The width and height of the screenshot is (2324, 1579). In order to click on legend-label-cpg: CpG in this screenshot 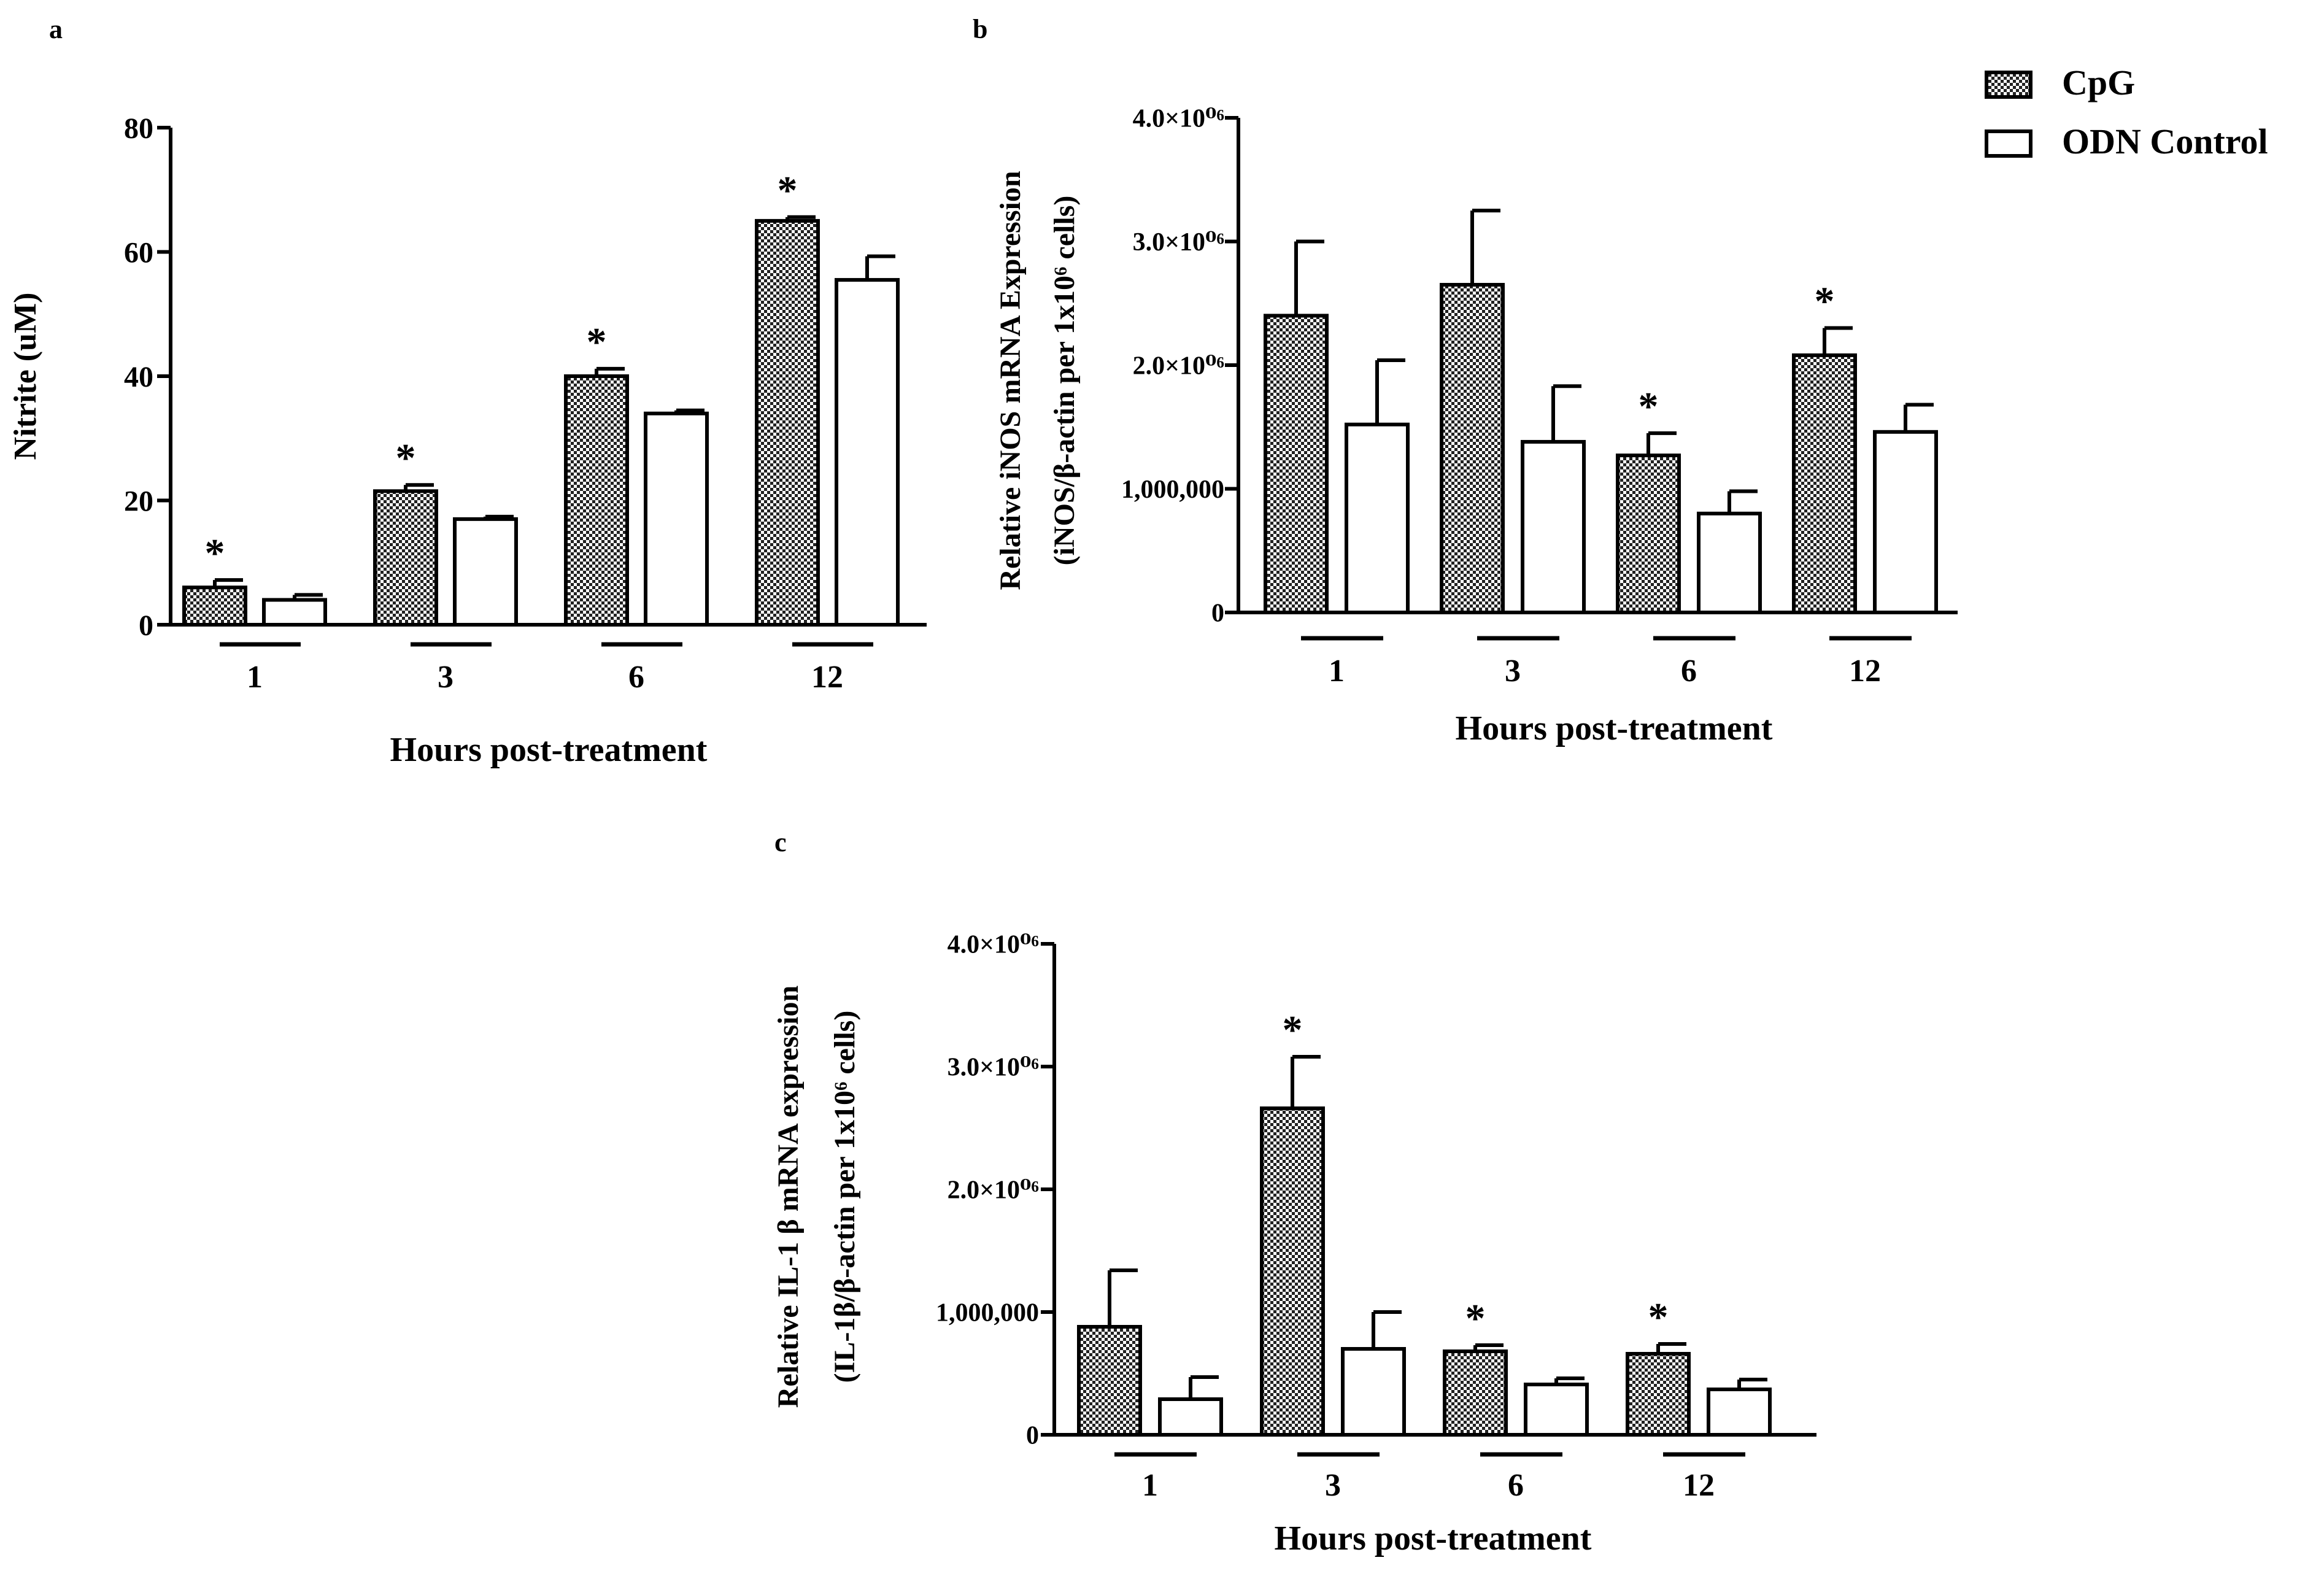, I will do `click(2098, 82)`.